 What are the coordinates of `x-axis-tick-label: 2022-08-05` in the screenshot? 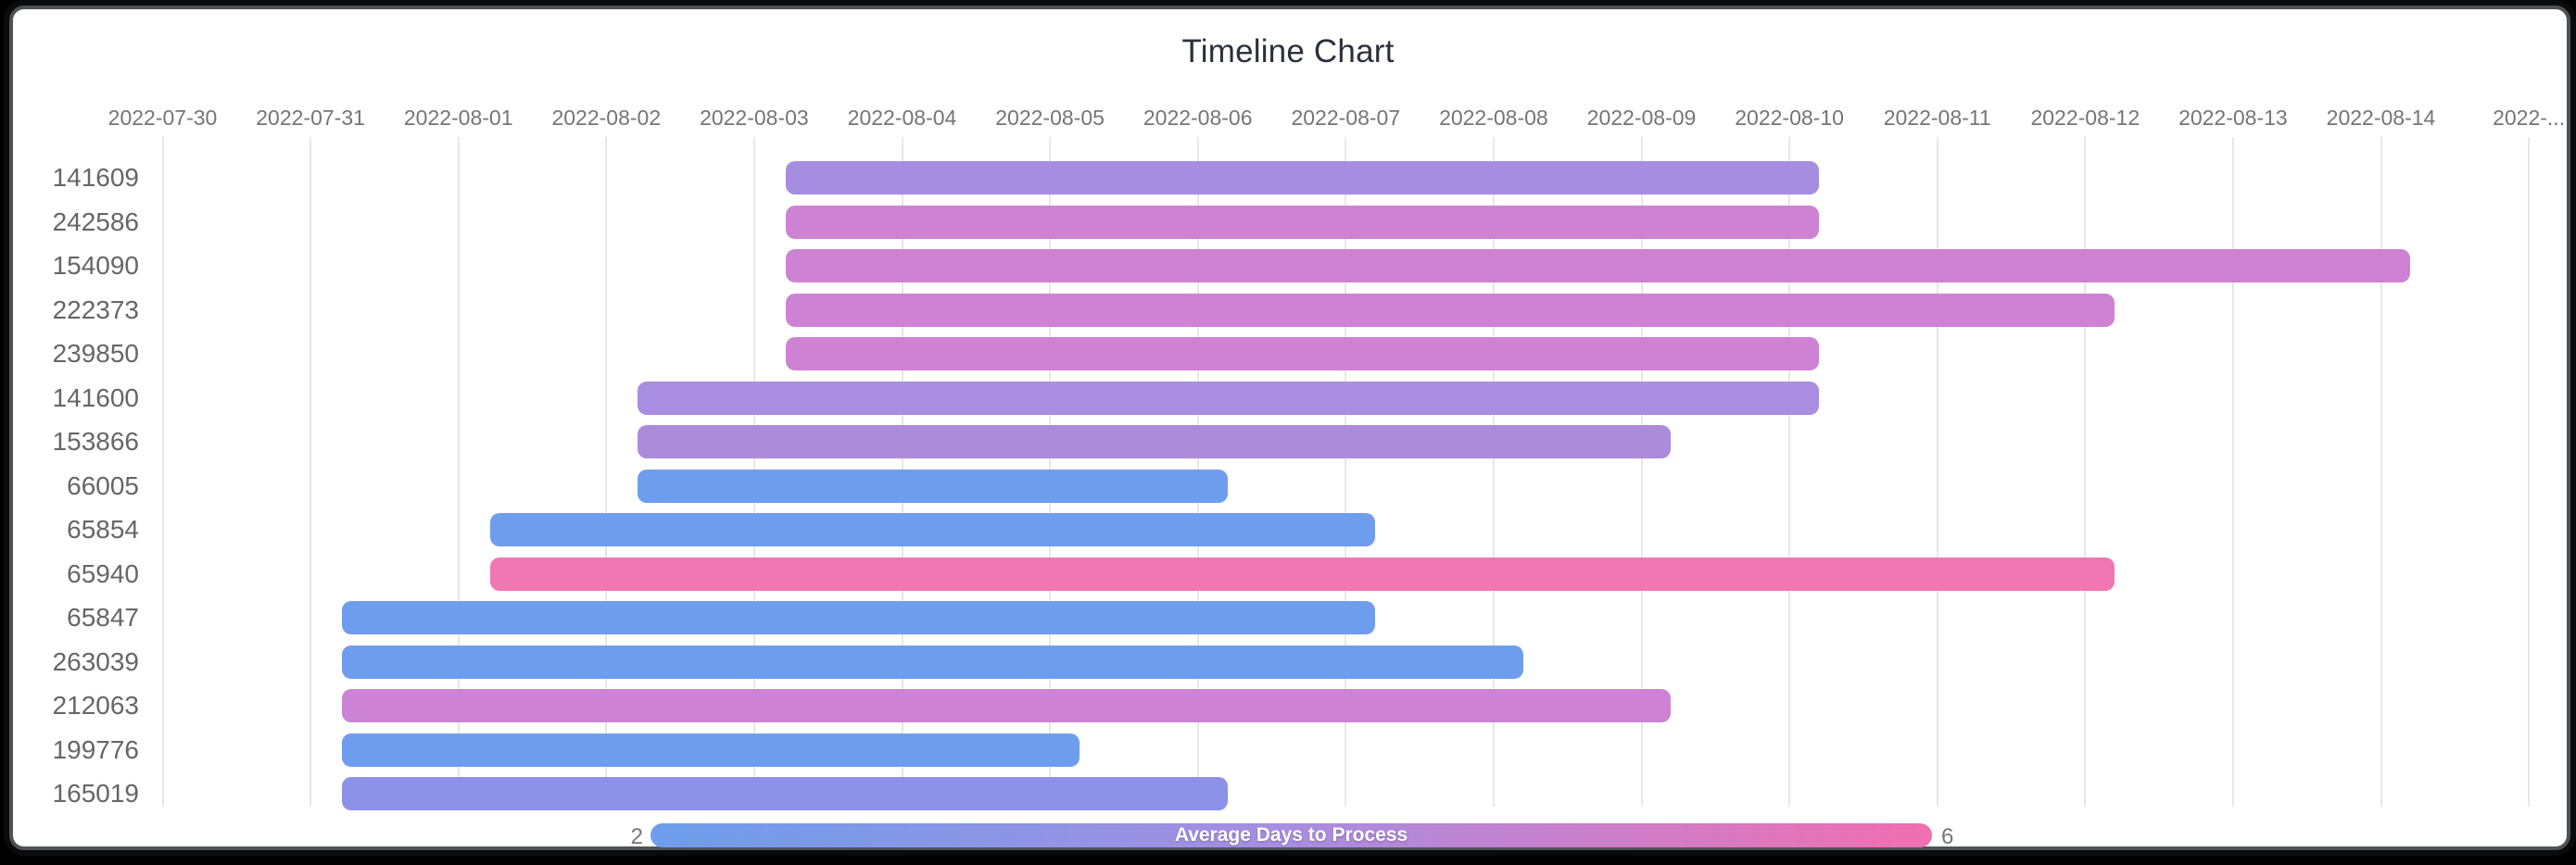 It's located at (1050, 118).